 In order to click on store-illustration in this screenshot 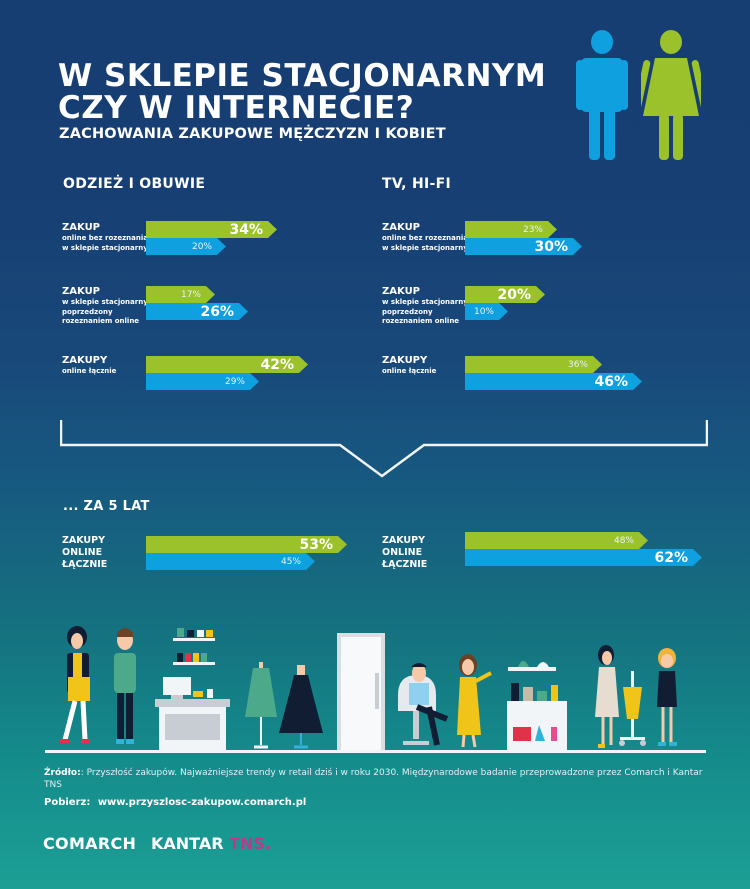, I will do `click(368, 688)`.